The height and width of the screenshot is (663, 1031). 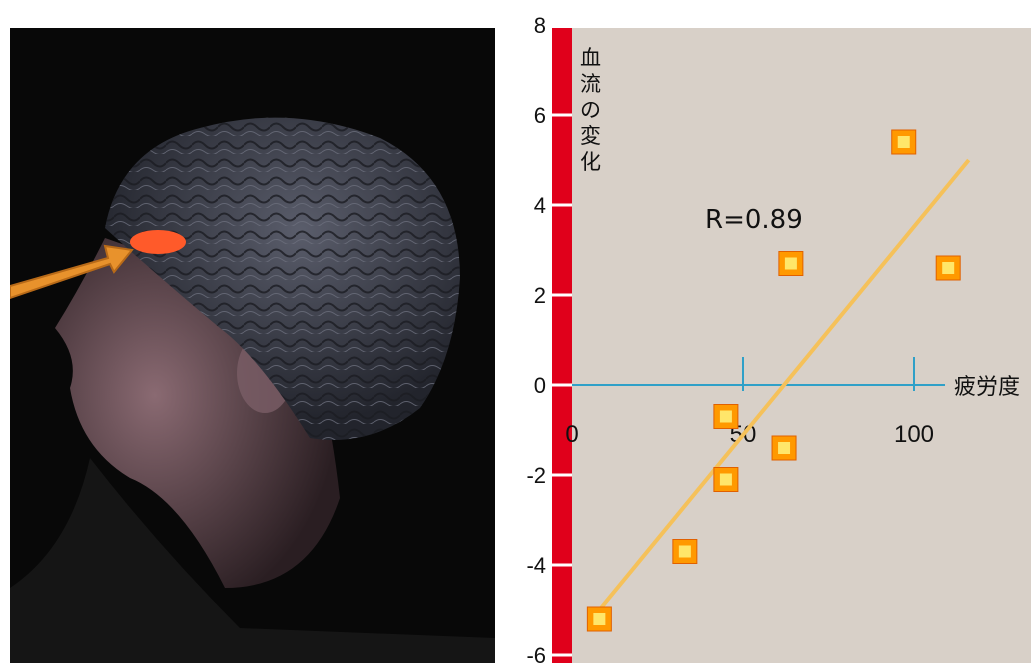 I want to click on y-tick-label: 0, so click(x=540, y=385).